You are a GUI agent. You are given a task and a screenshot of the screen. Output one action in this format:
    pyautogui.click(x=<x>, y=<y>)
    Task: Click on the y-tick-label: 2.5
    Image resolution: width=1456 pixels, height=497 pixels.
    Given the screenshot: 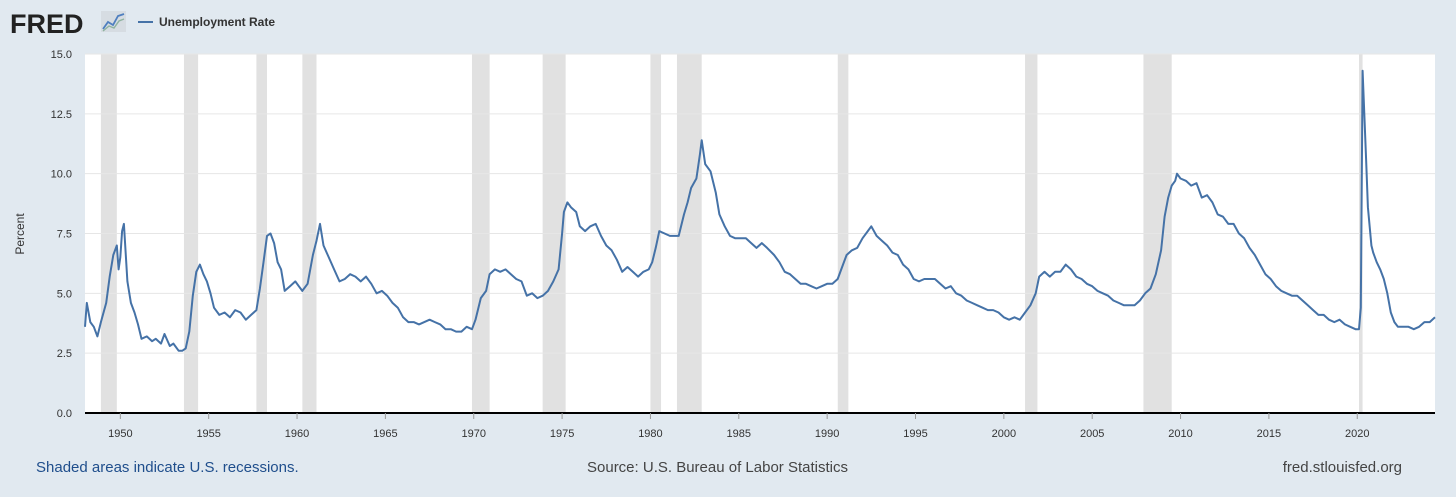 What is the action you would take?
    pyautogui.click(x=64, y=354)
    